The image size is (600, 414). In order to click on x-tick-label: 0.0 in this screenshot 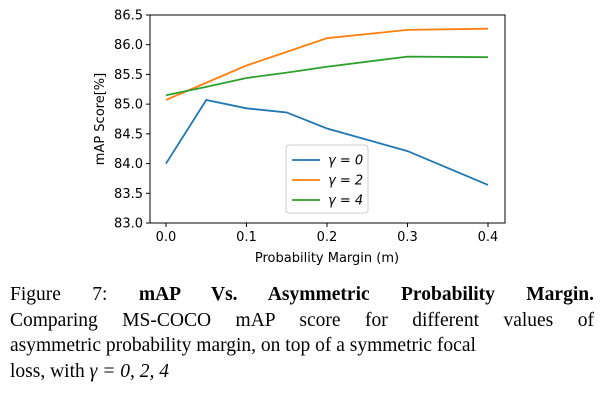, I will do `click(166, 237)`.